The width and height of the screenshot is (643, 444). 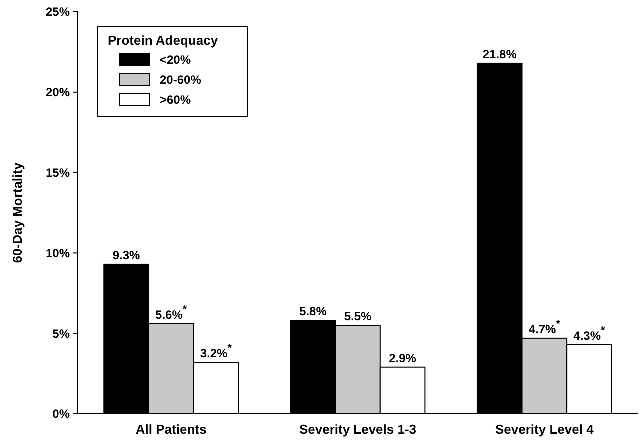 What do you see at coordinates (58, 12) in the screenshot?
I see `y-tick-label: 25%` at bounding box center [58, 12].